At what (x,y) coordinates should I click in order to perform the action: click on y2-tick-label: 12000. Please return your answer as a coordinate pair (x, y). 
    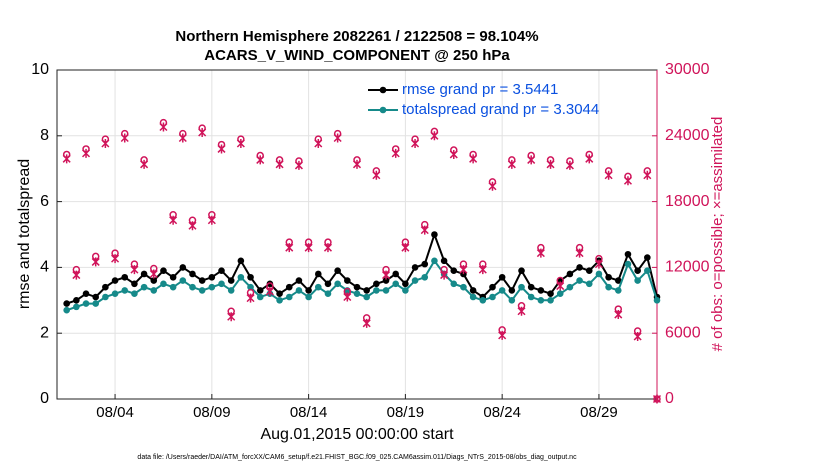
    Looking at the image, I should click on (687, 267).